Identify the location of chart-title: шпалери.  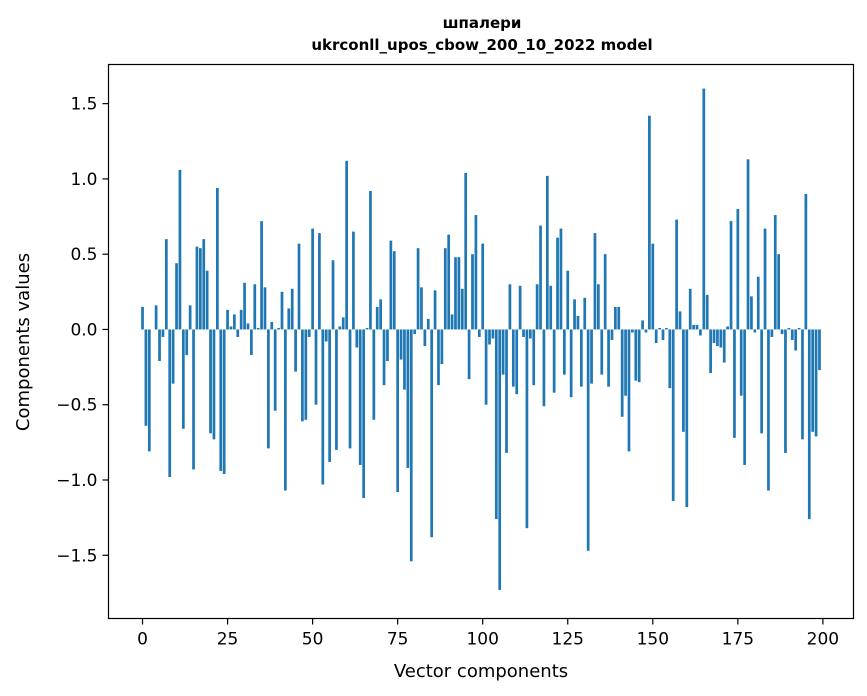
(482, 23).